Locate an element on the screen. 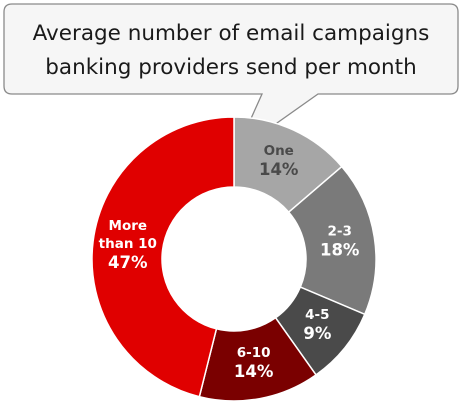 The image size is (462, 402). chart-title-line-2: banking providers send per month is located at coordinates (230, 67).